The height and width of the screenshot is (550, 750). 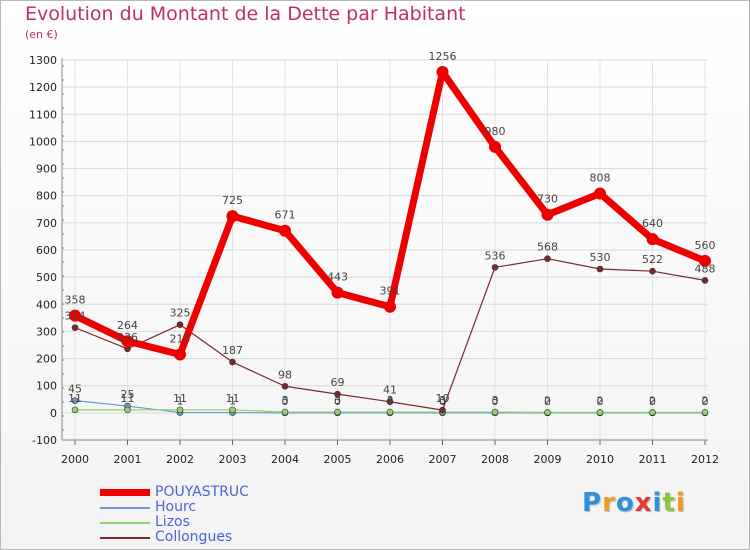 I want to click on data-label-collongues: 41, so click(x=390, y=390).